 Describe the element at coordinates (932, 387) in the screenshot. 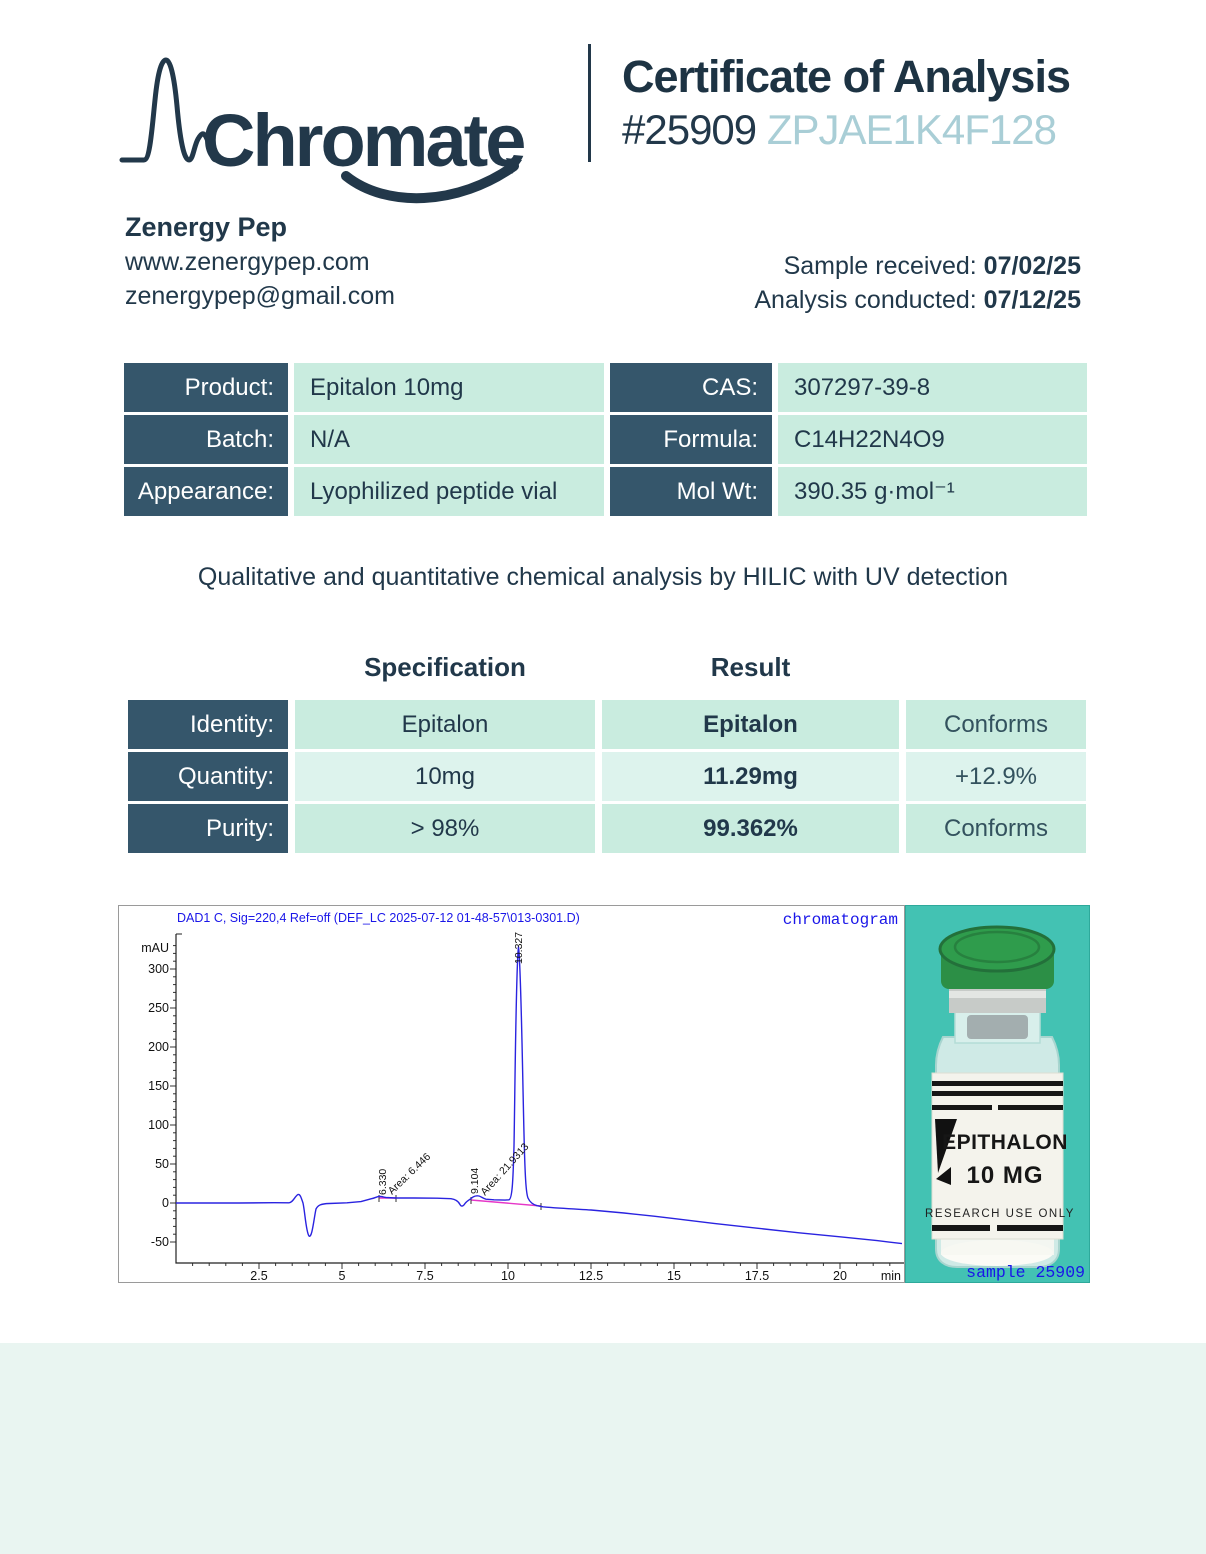

I see `cas-value: 307297-39-8` at that location.